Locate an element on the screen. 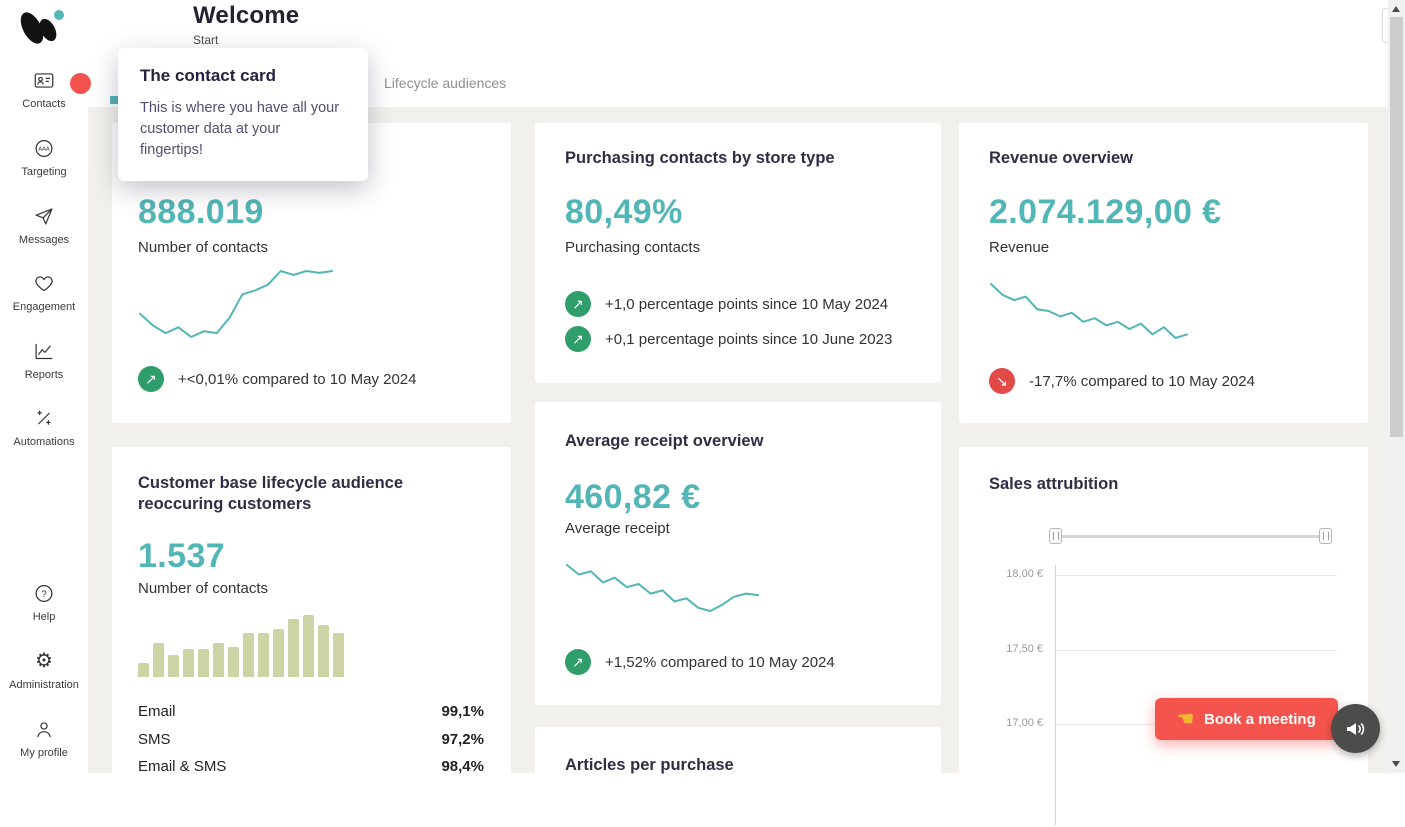 This screenshot has width=1405, height=827. lifecycle-bar-chart is located at coordinates (241, 641).